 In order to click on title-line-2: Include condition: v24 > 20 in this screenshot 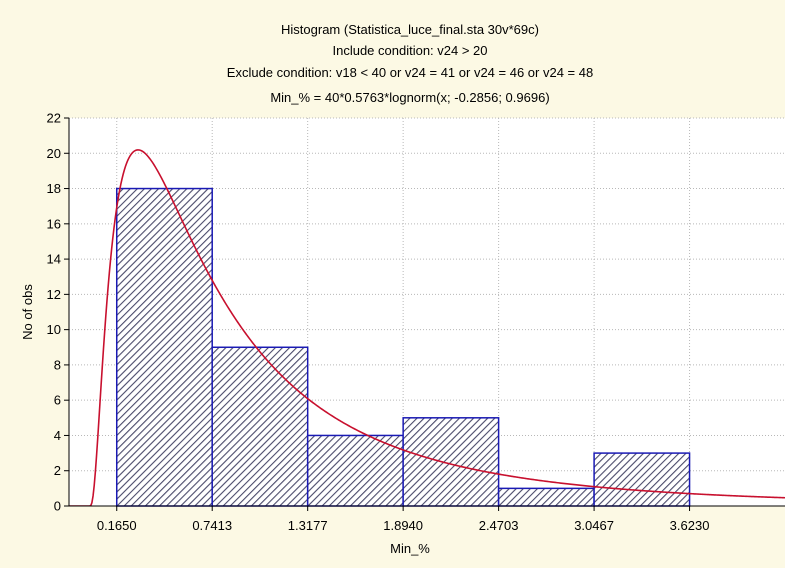, I will do `click(409, 50)`.